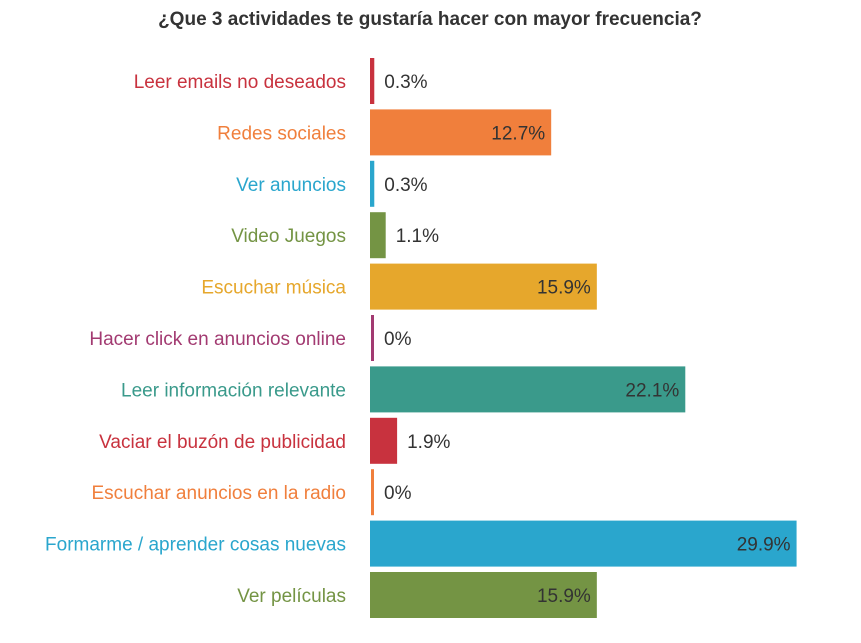  I want to click on category-label: Formarme / aprender cosas nuevas, so click(195, 545).